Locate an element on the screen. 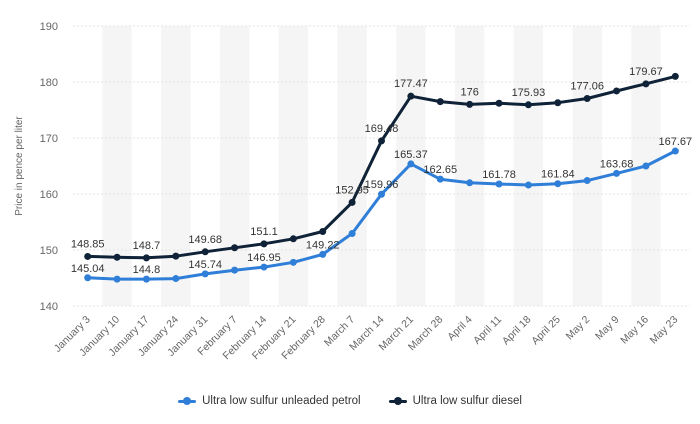  legend-item-petrol: Ultra low sulfur unleaded petrol is located at coordinates (269, 401).